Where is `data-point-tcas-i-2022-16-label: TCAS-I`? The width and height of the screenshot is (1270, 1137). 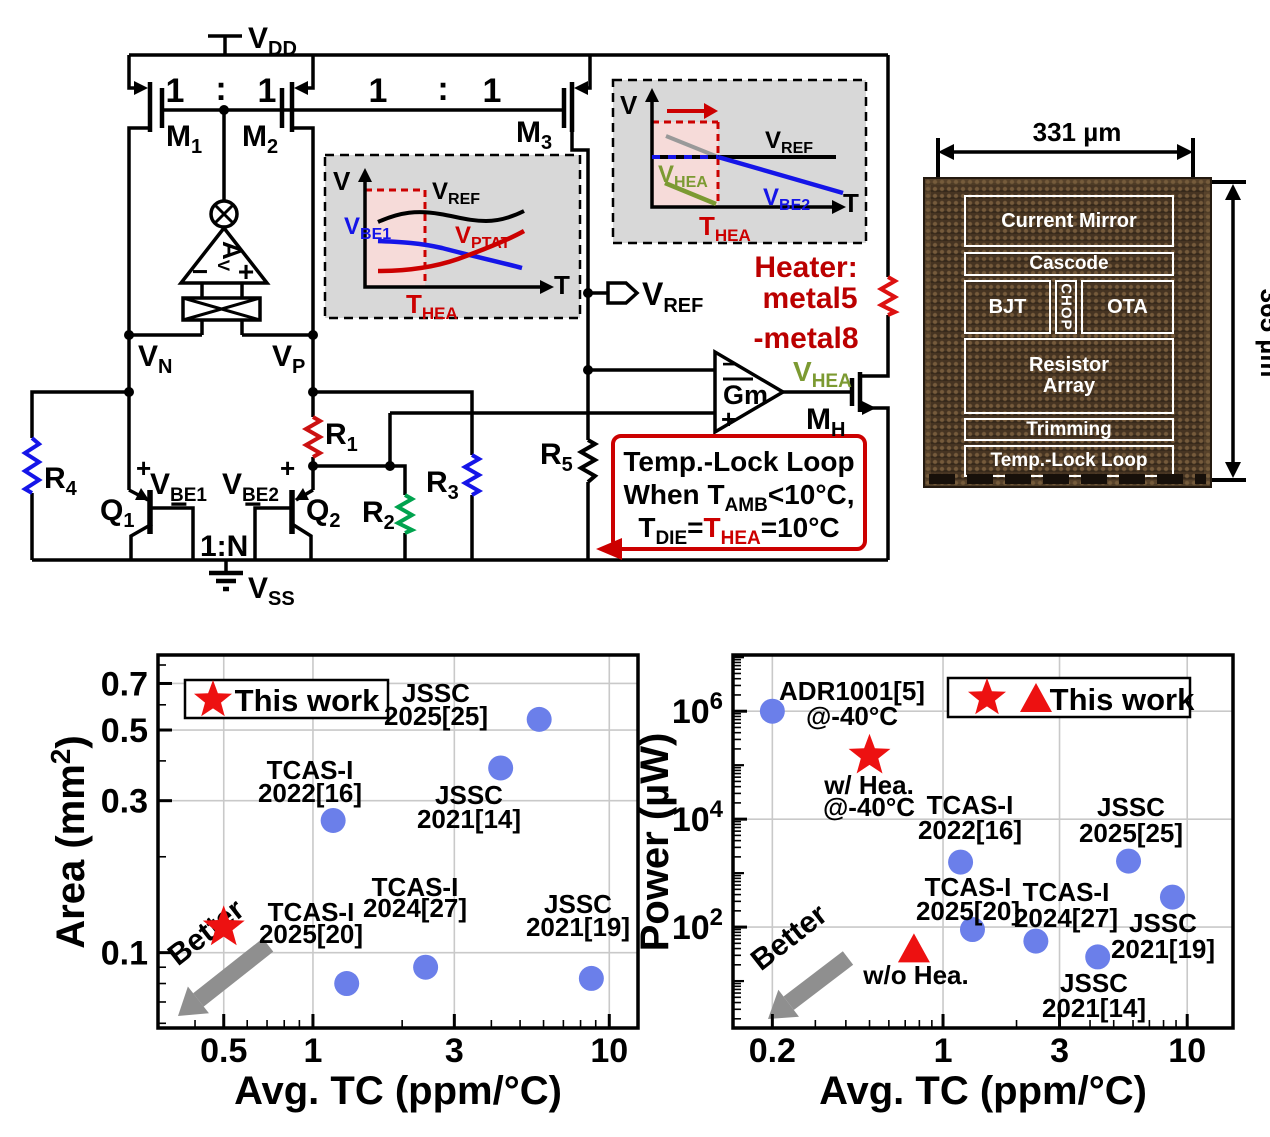
data-point-tcas-i-2022-16-label: TCAS-I is located at coordinates (310, 770).